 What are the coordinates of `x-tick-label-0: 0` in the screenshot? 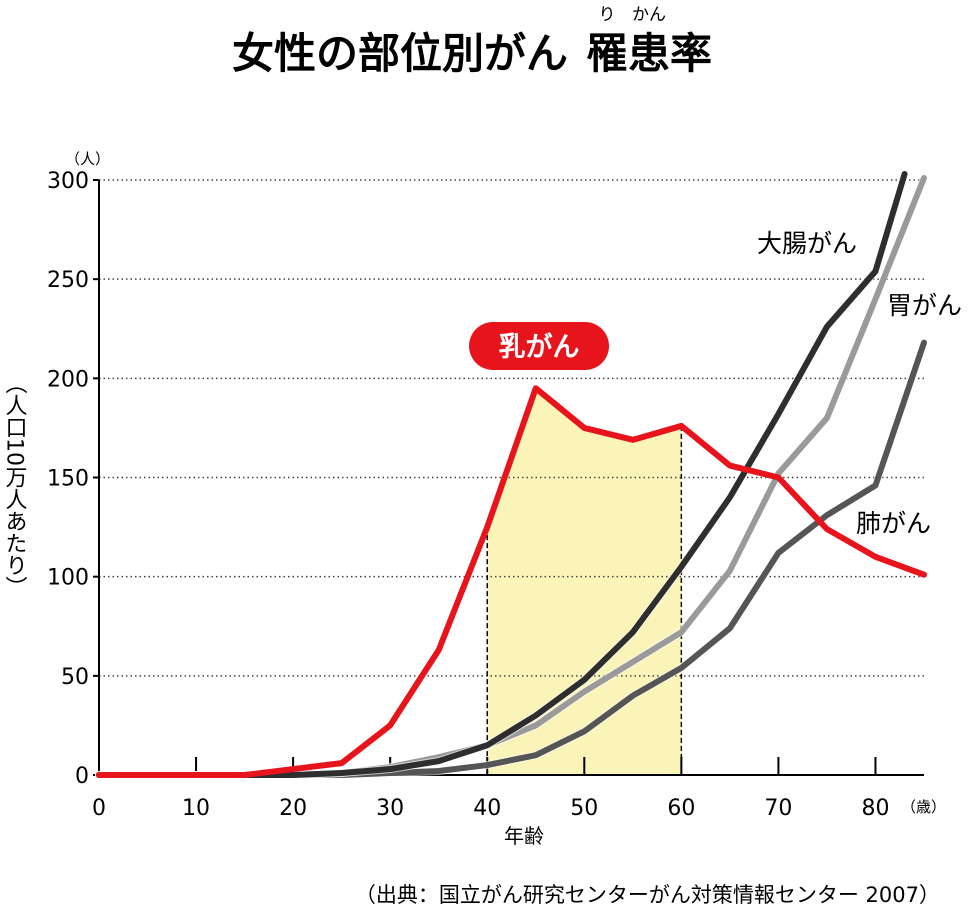 It's located at (99, 808).